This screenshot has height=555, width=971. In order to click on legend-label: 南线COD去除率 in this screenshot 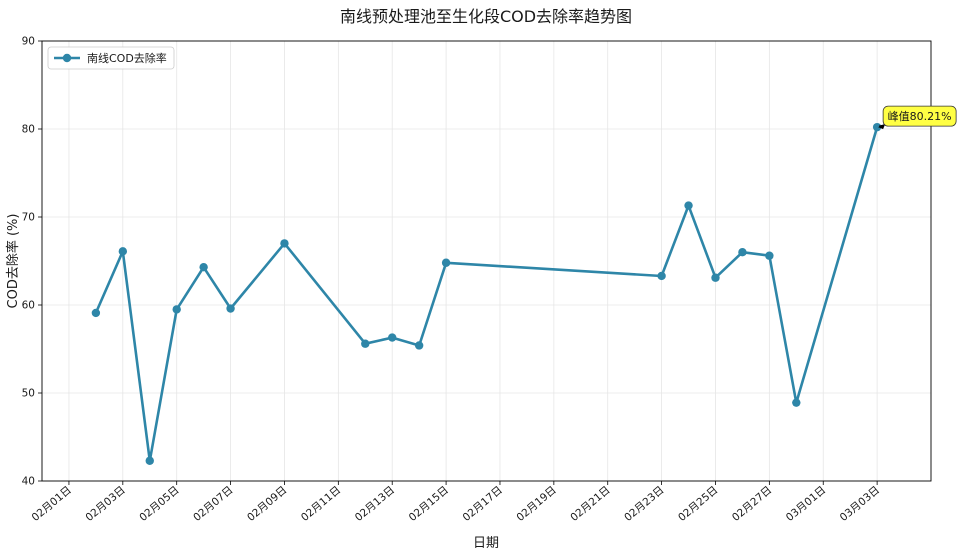, I will do `click(127, 58)`.